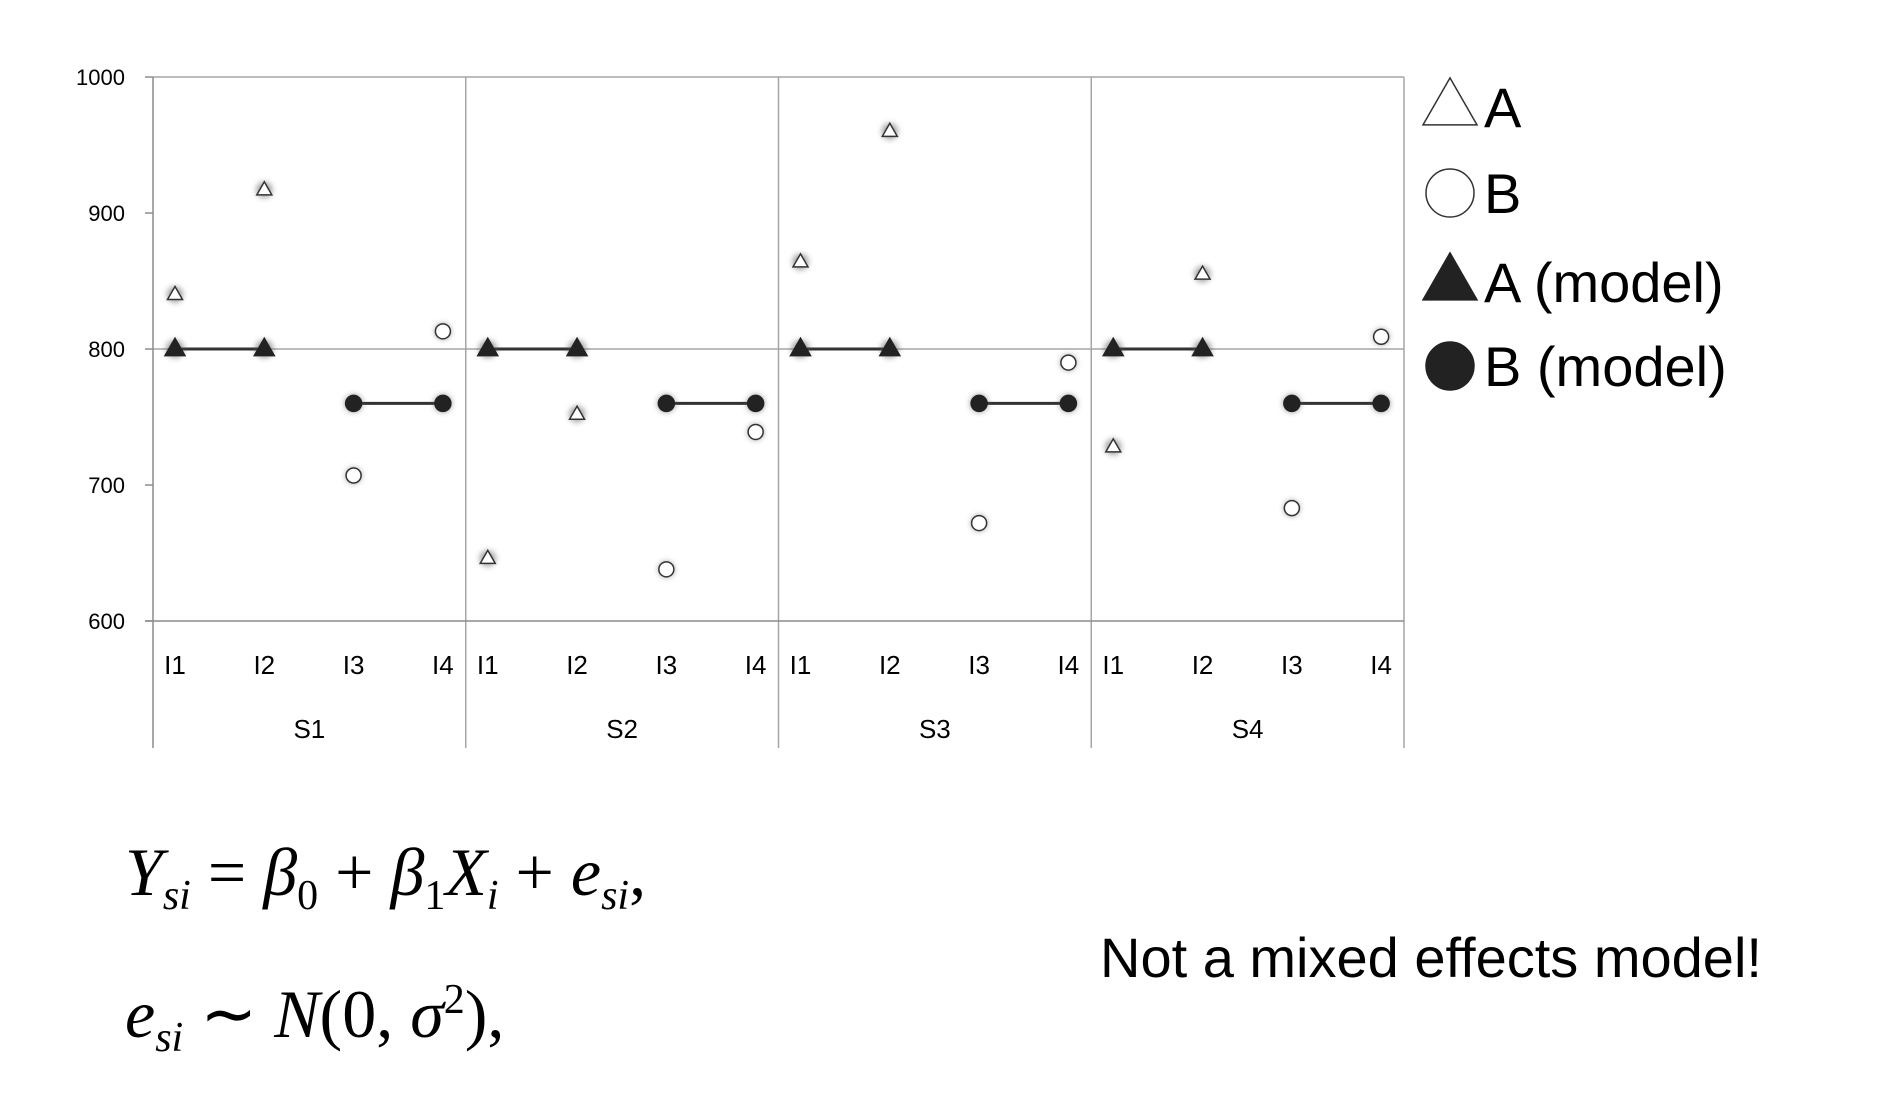 The width and height of the screenshot is (1884, 1106). Describe the element at coordinates (1450, 193) in the screenshot. I see `legend-b-icon` at that location.